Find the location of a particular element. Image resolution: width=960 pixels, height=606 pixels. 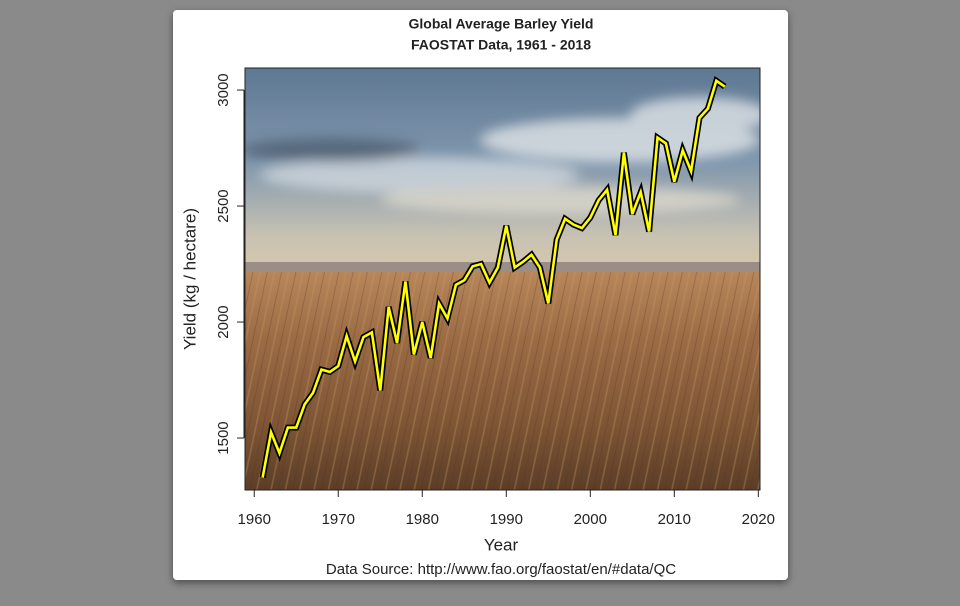

x-tick-label: 1970 is located at coordinates (338, 519).